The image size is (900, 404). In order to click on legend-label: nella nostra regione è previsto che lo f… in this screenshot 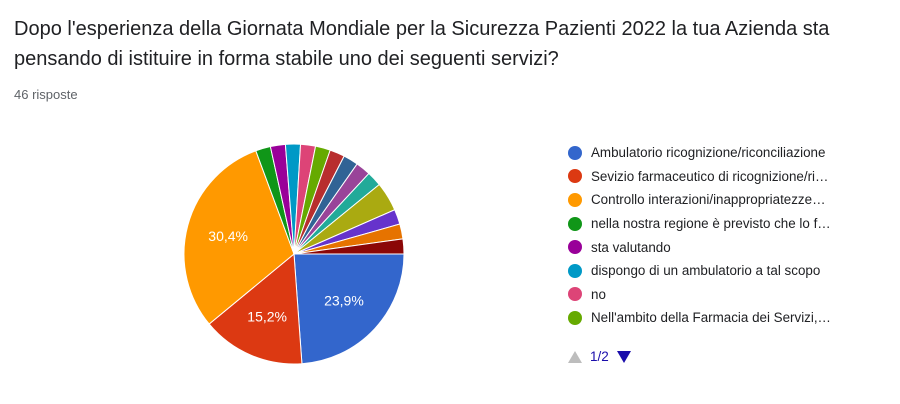, I will do `click(711, 224)`.